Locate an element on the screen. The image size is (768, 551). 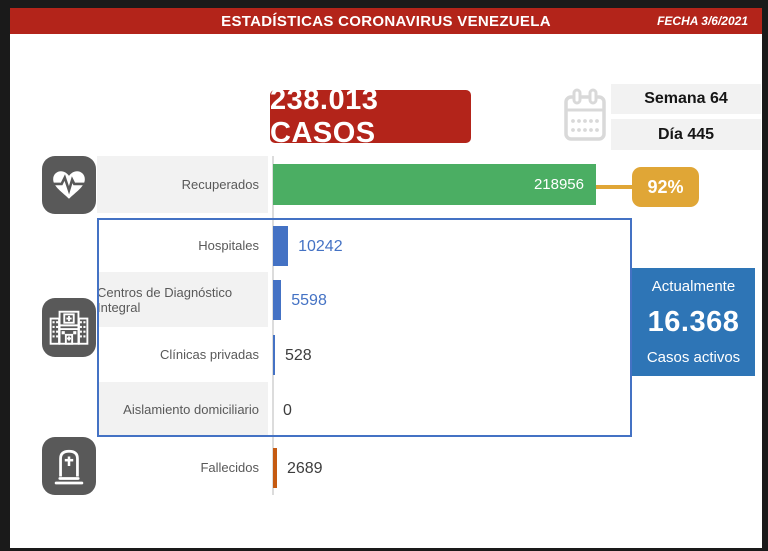
chart-row-recuperados: Recuperados 218956 is located at coordinates (377, 184).